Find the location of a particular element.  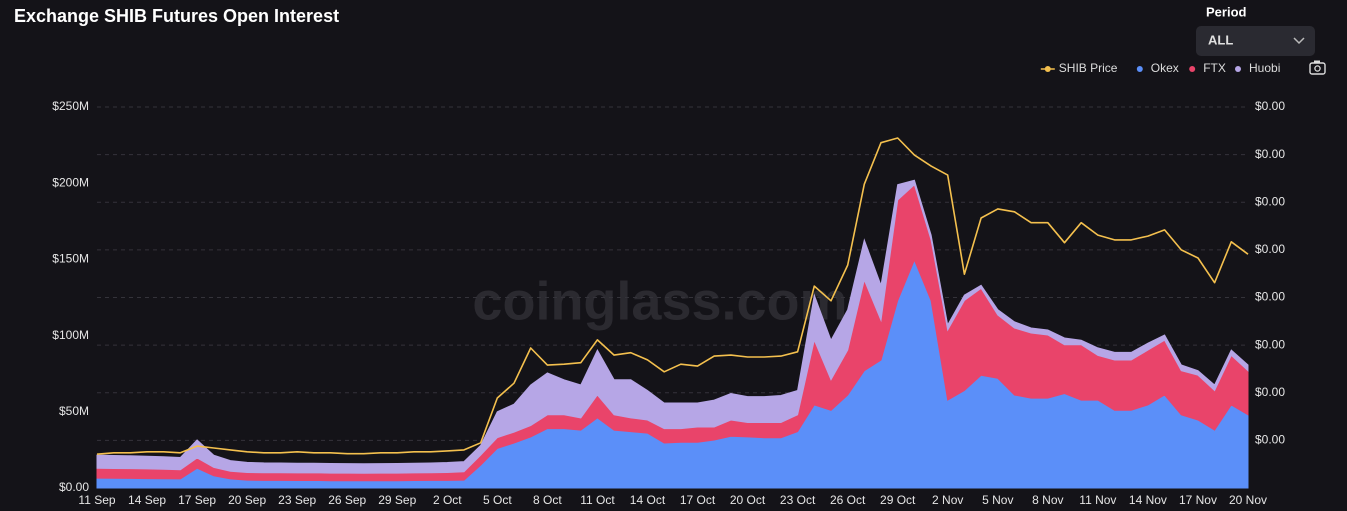

x-tick-label: 14 Oct is located at coordinates (648, 500).